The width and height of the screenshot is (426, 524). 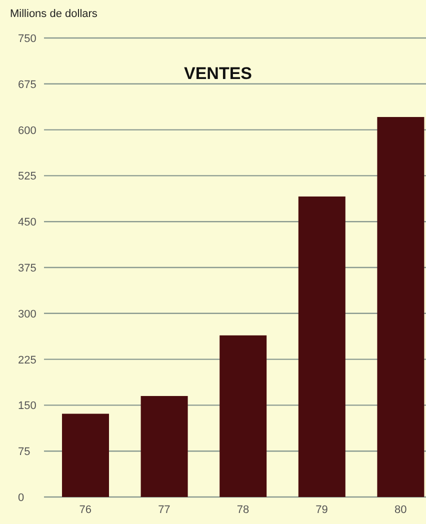 I want to click on x-tick-label: 78, so click(x=243, y=510).